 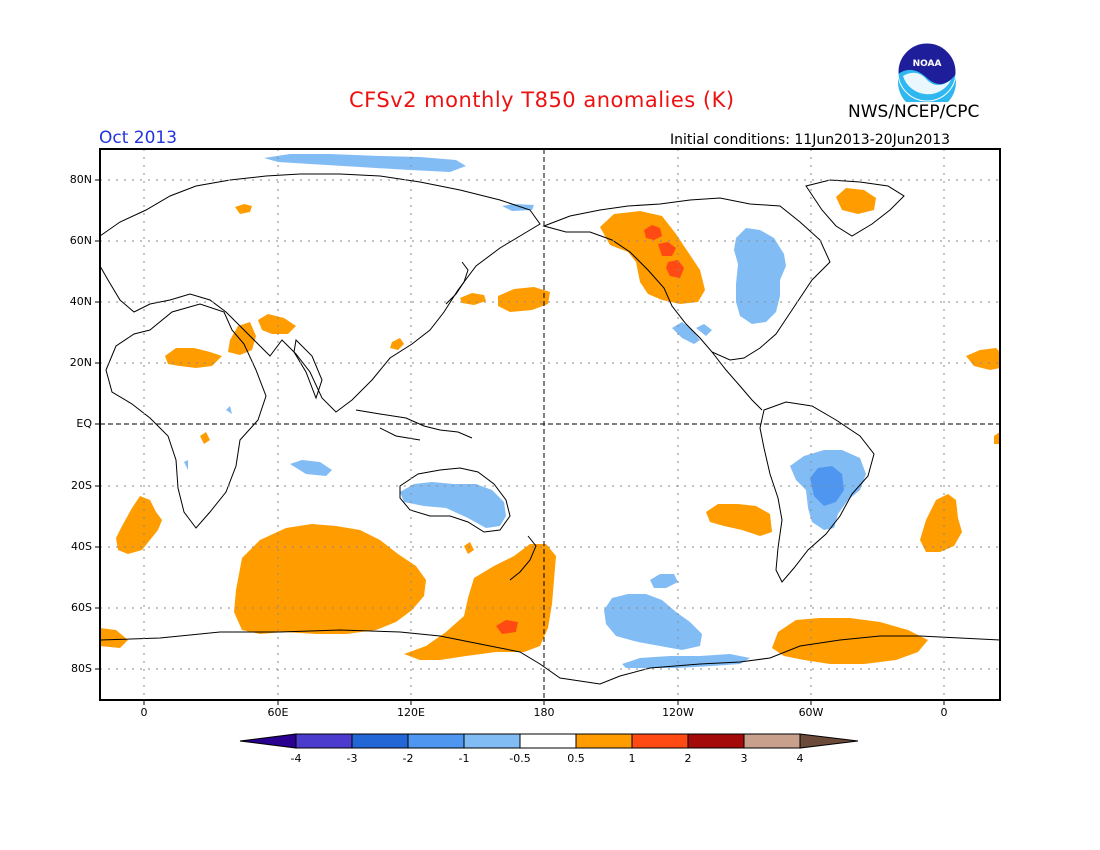 What do you see at coordinates (81, 485) in the screenshot?
I see `lat-label: 20S` at bounding box center [81, 485].